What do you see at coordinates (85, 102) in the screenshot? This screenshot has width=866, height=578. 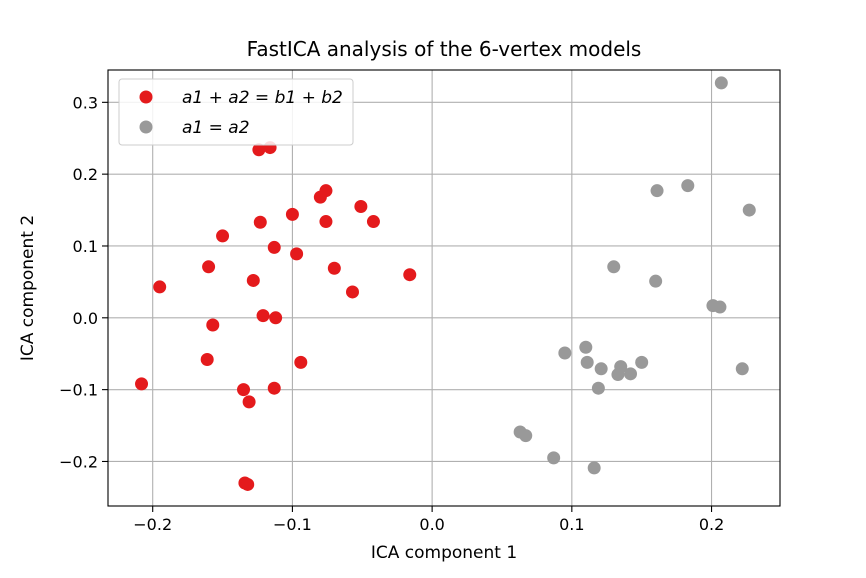 I see `y-tick-label: 0.3` at bounding box center [85, 102].